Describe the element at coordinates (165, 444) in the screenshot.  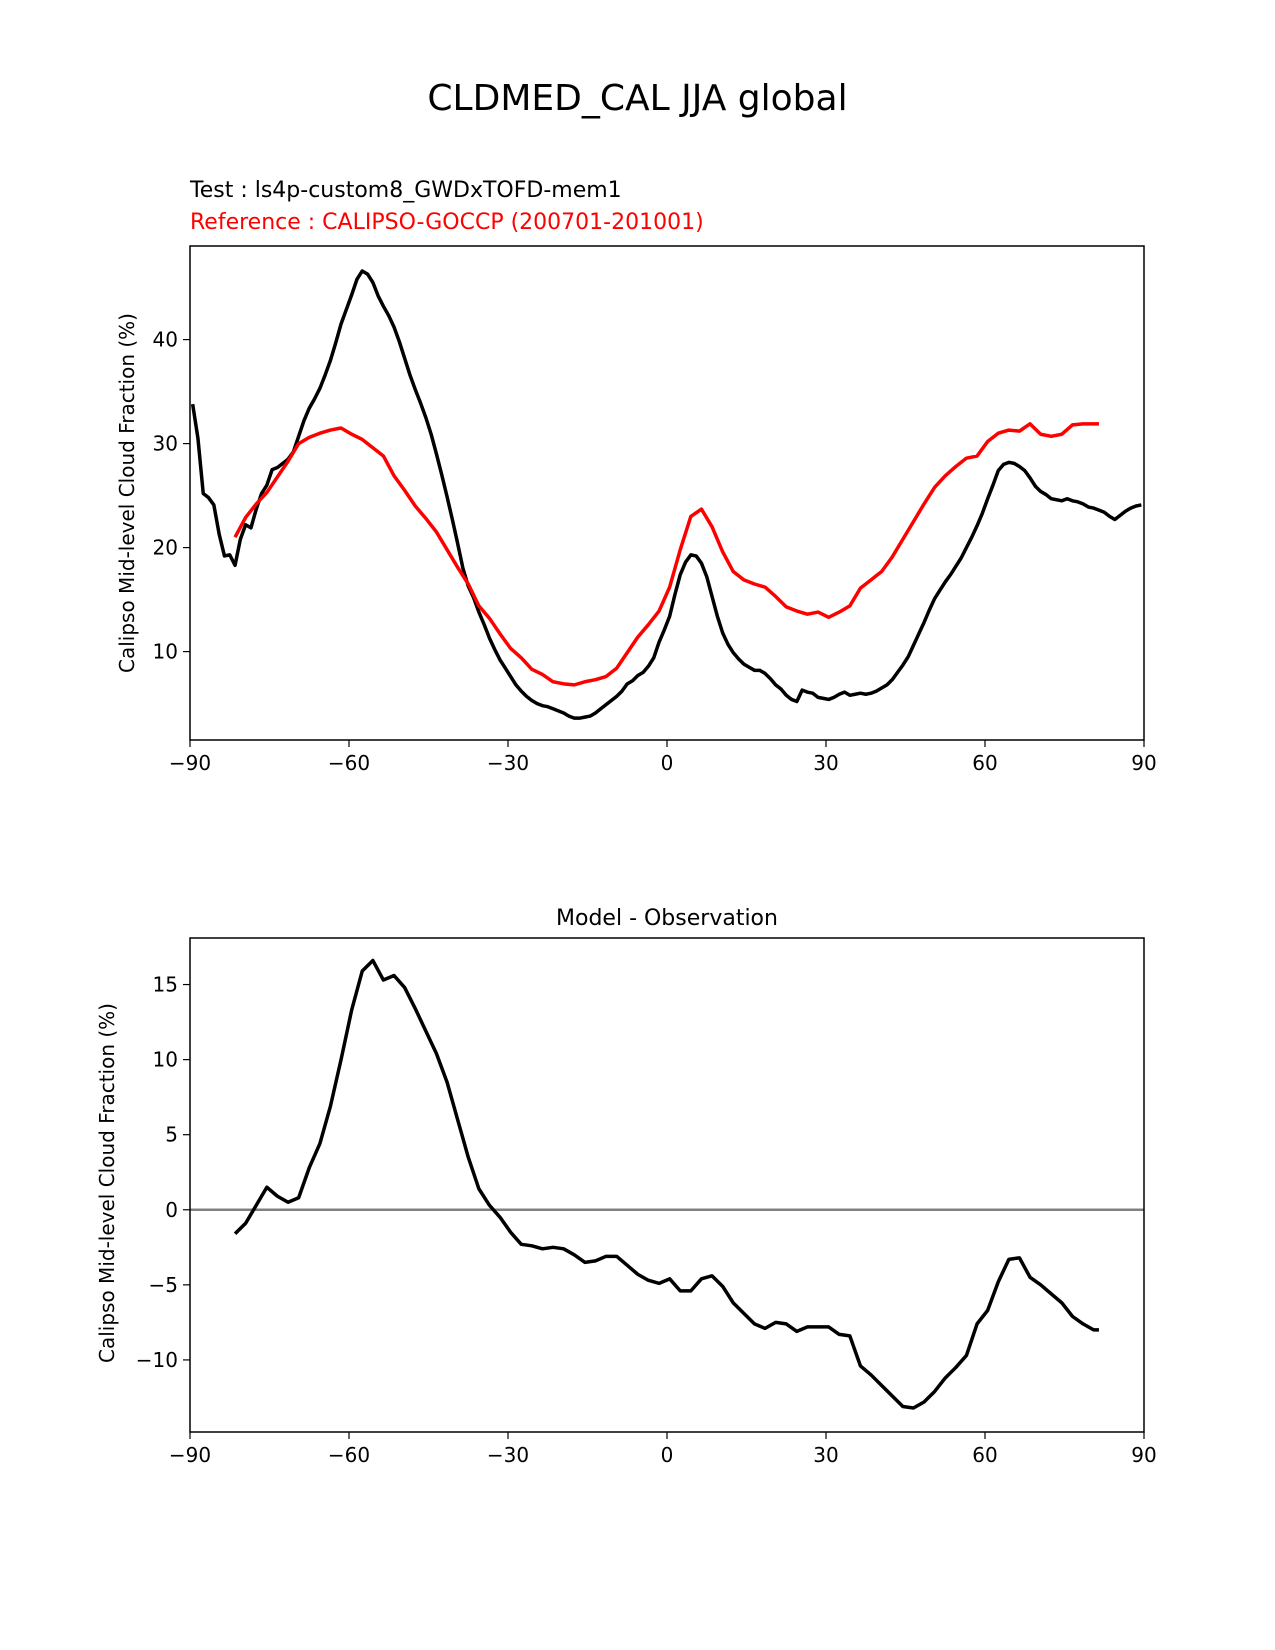
I see `top-y-tick-label: 30` at that location.